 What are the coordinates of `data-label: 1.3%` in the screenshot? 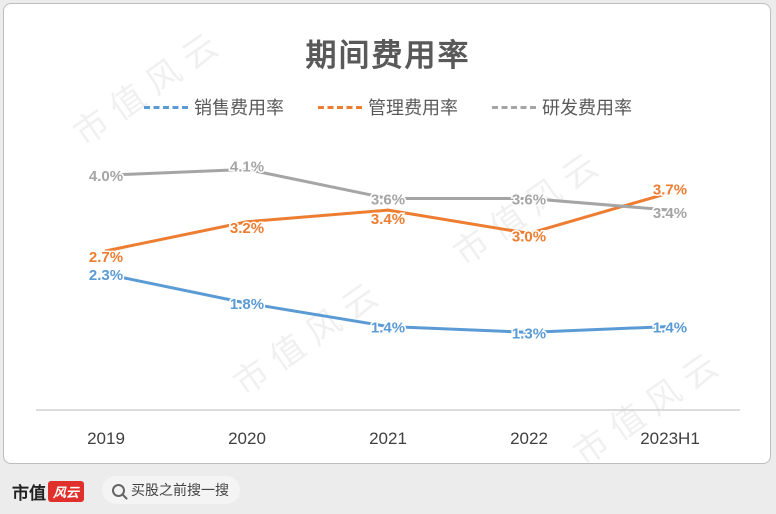 It's located at (529, 333).